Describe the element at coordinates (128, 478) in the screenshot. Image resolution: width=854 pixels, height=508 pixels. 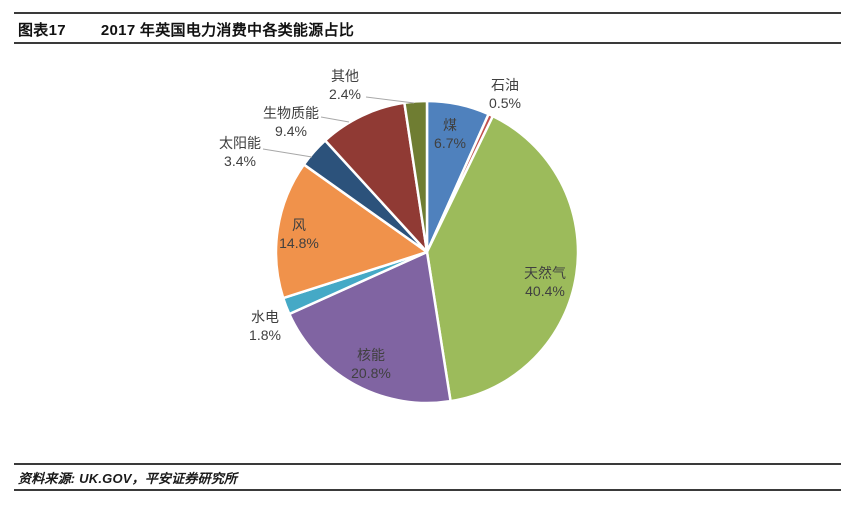
I see `source-note: 资料来源: UK.GOV，平安证券研究所` at that location.